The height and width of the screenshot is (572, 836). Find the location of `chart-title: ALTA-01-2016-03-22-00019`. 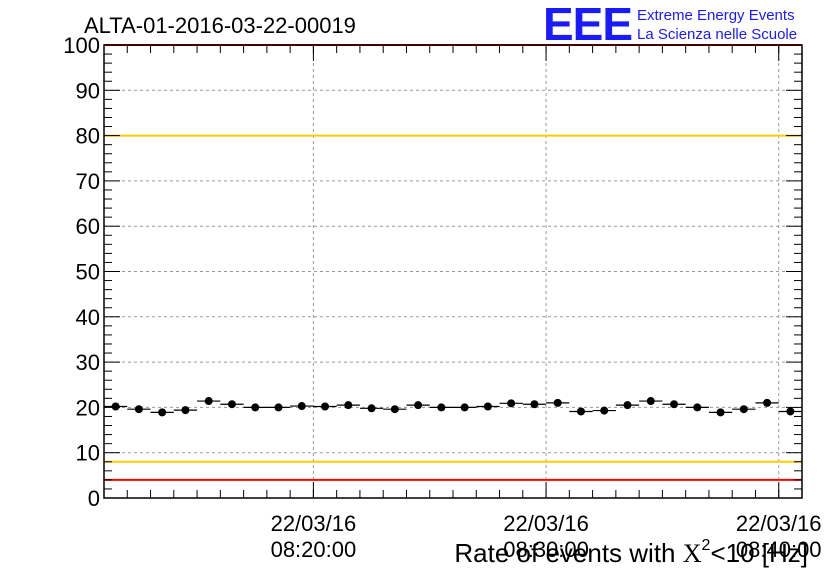

chart-title: ALTA-01-2016-03-22-00019 is located at coordinates (220, 25).